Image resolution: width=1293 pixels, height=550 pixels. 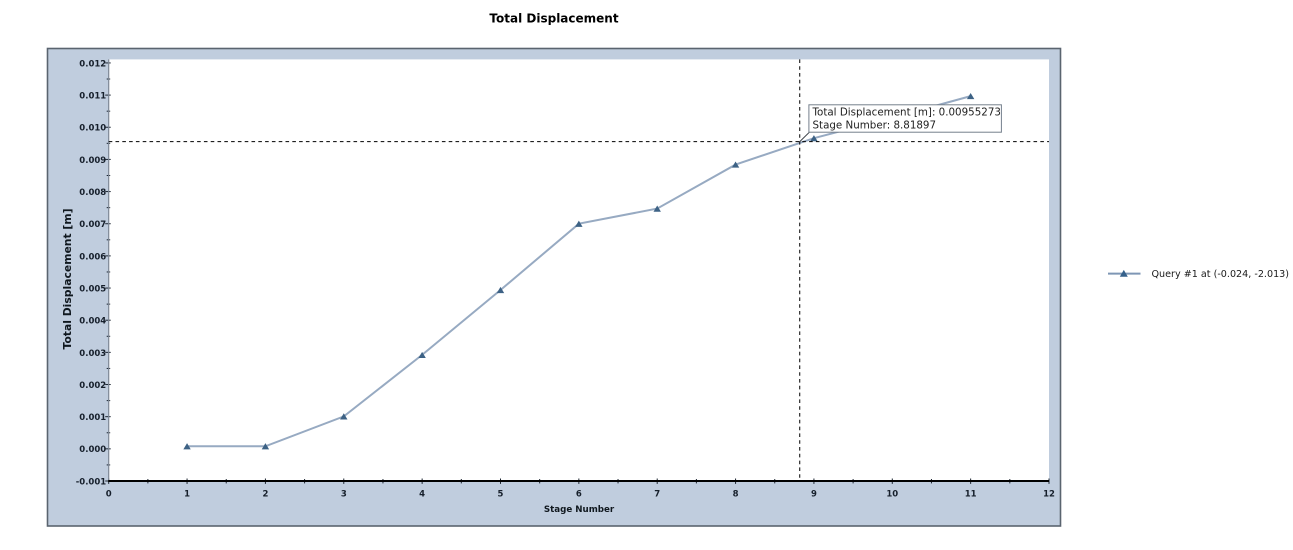 What do you see at coordinates (579, 494) in the screenshot?
I see `x-tick-label: 6` at bounding box center [579, 494].